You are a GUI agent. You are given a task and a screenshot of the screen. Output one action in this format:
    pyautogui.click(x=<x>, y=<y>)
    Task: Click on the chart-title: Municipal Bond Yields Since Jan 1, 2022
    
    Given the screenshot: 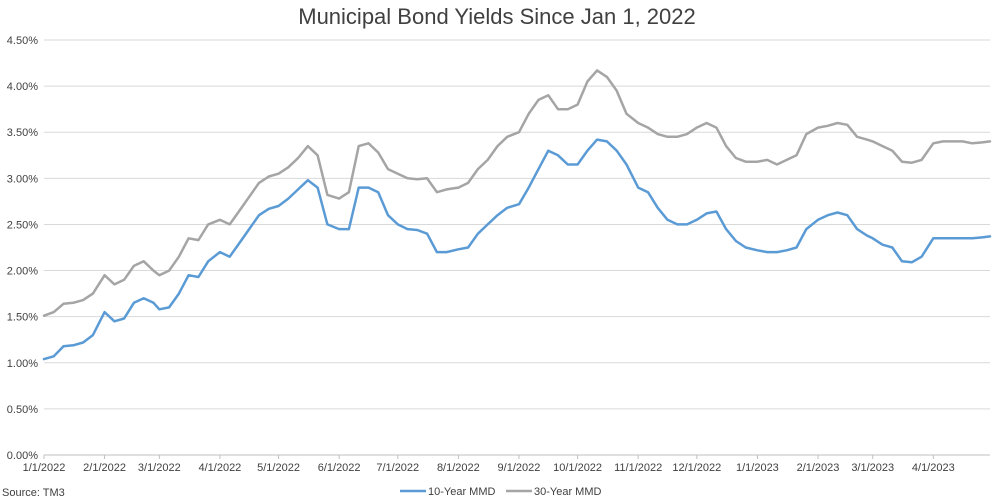 What is the action you would take?
    pyautogui.click(x=496, y=16)
    